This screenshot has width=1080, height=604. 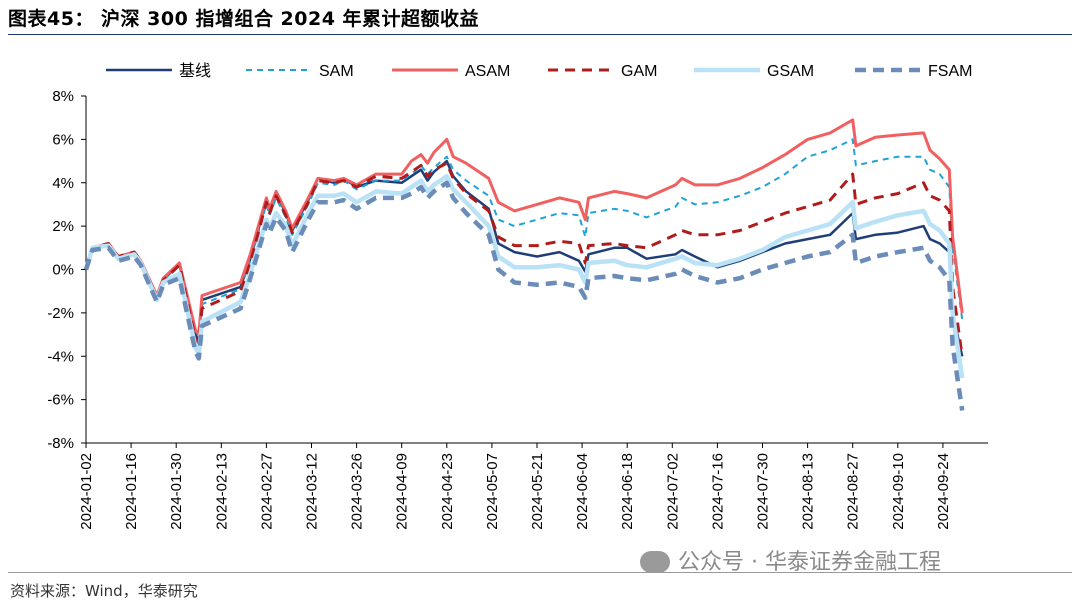 What do you see at coordinates (176, 491) in the screenshot?
I see `x-tick-label: 2024-01-30` at bounding box center [176, 491].